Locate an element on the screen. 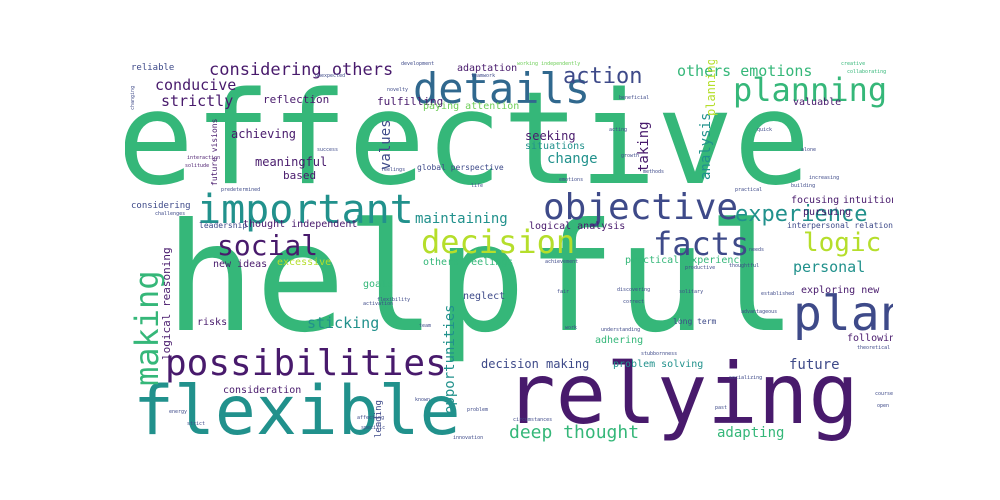  word-action: action is located at coordinates (603, 76).